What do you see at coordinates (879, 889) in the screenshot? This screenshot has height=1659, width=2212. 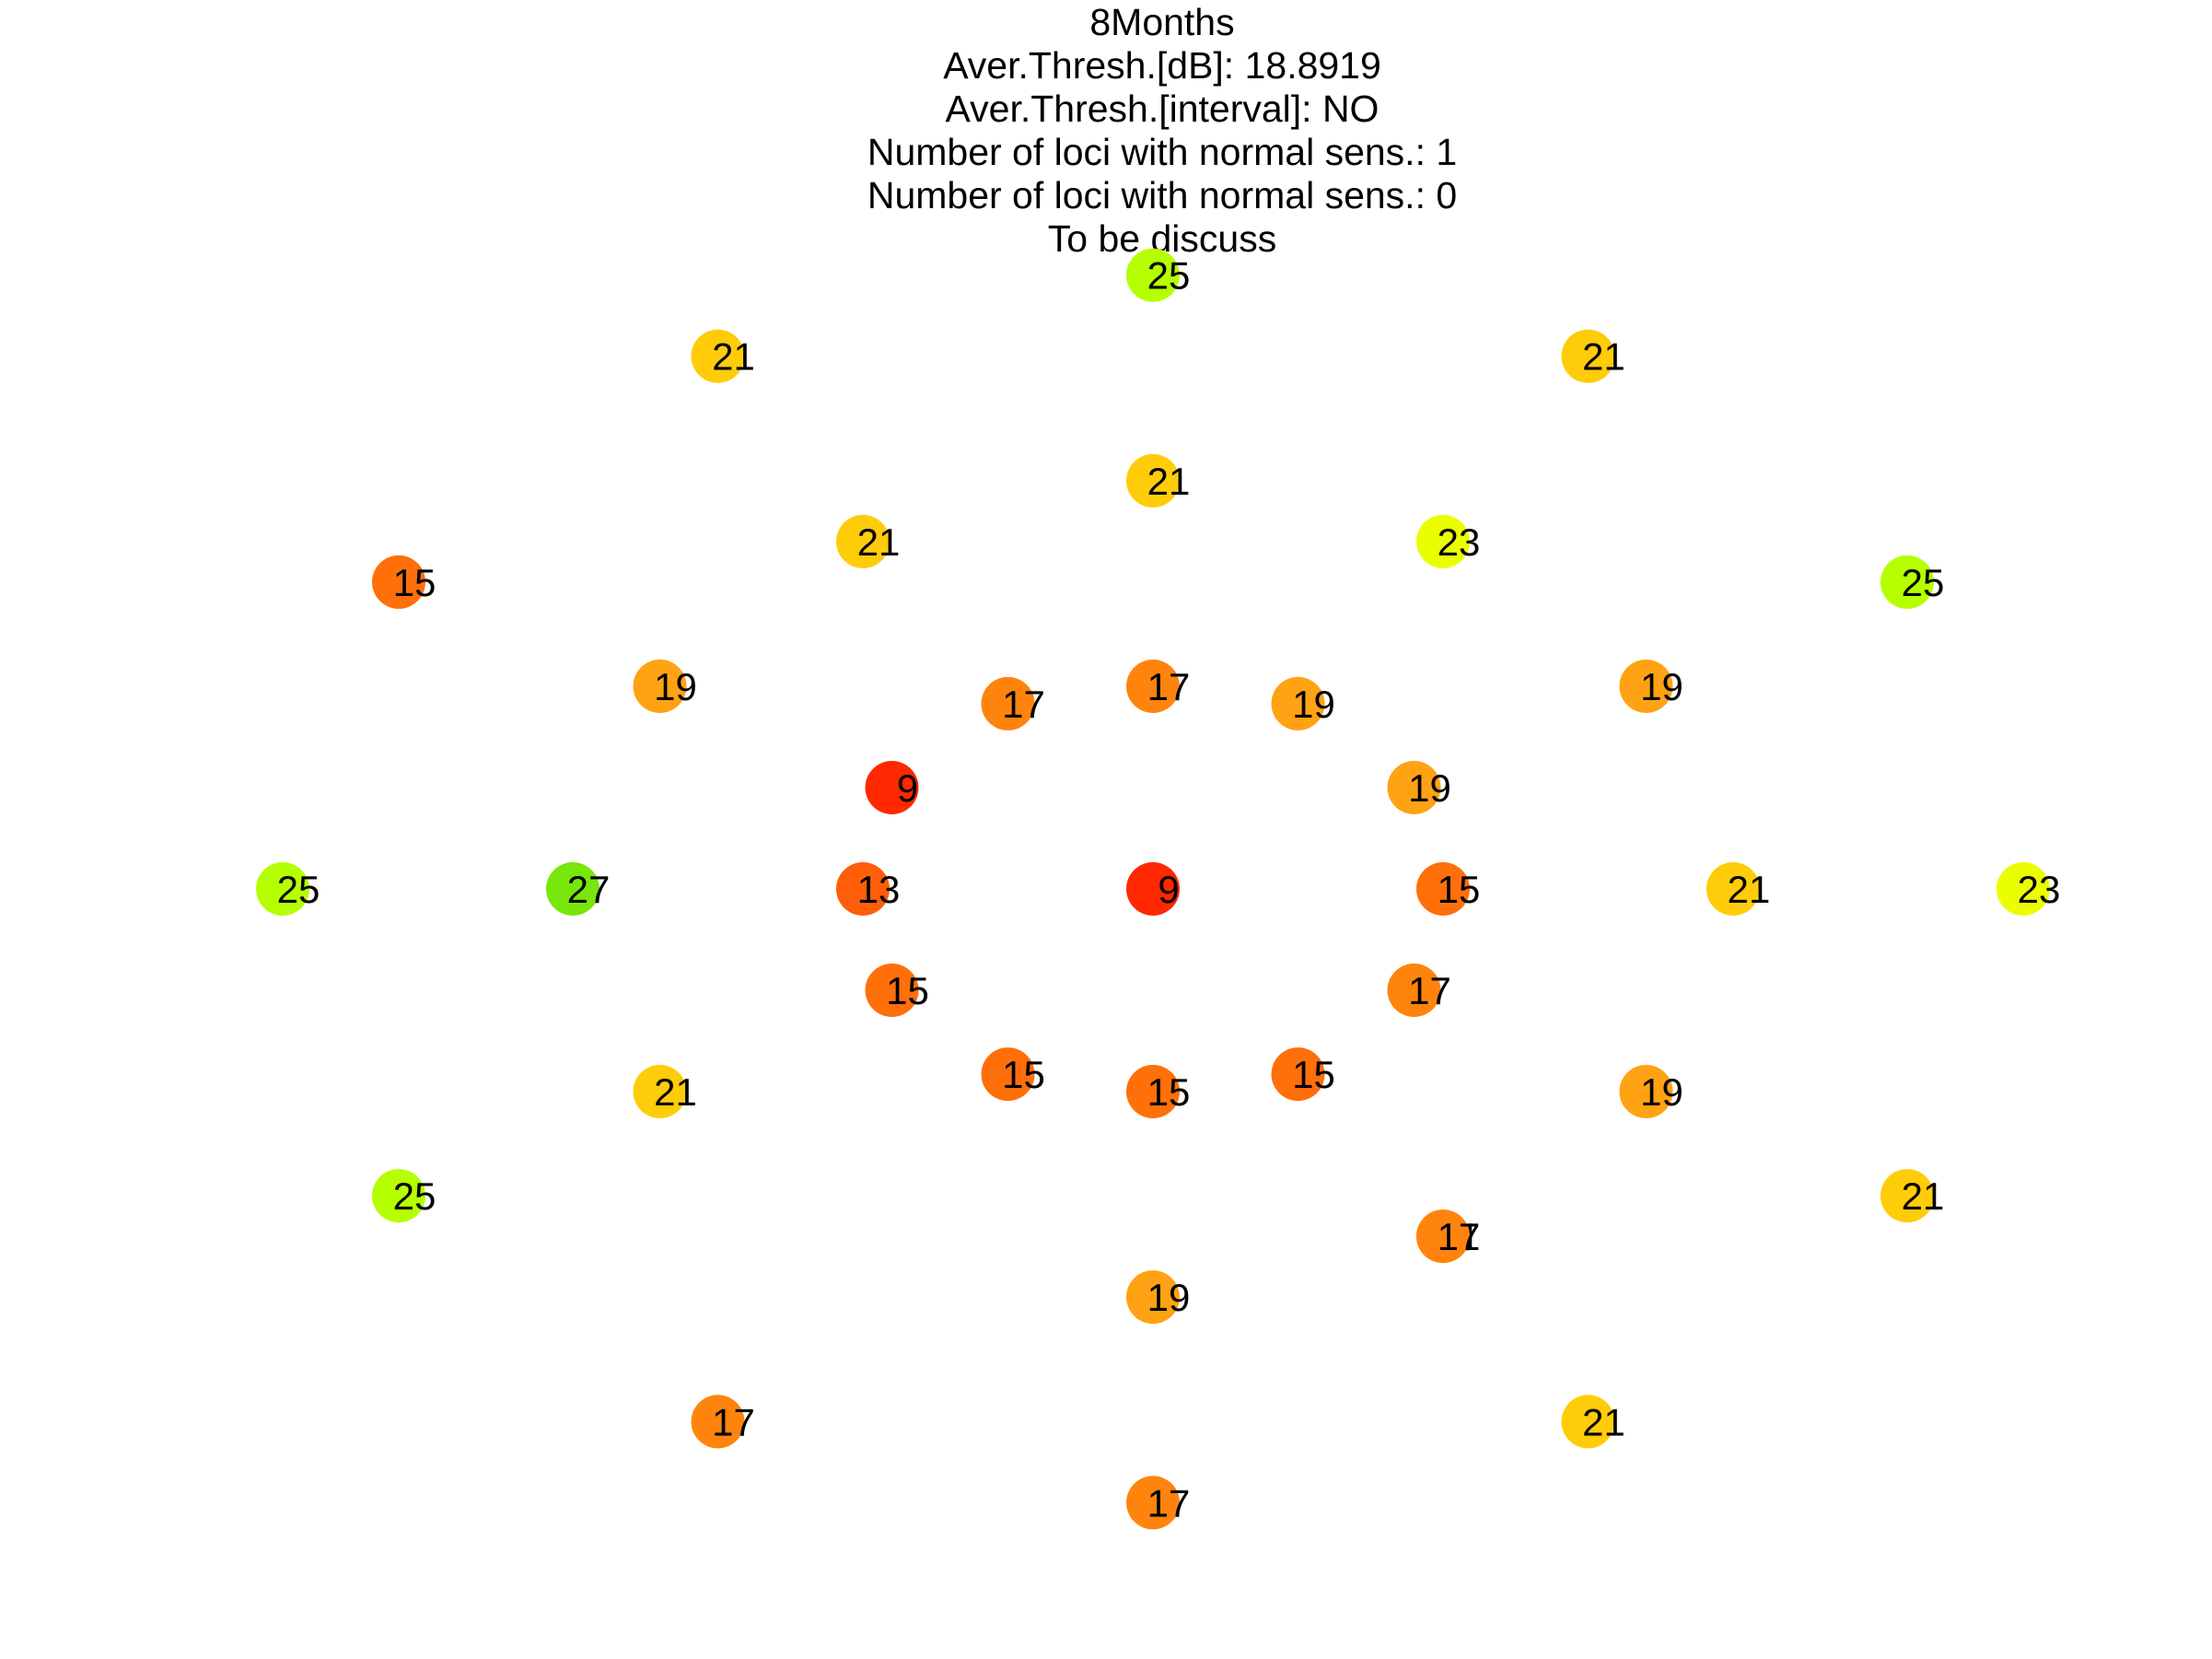 I see `threshold-value-label: 13` at bounding box center [879, 889].